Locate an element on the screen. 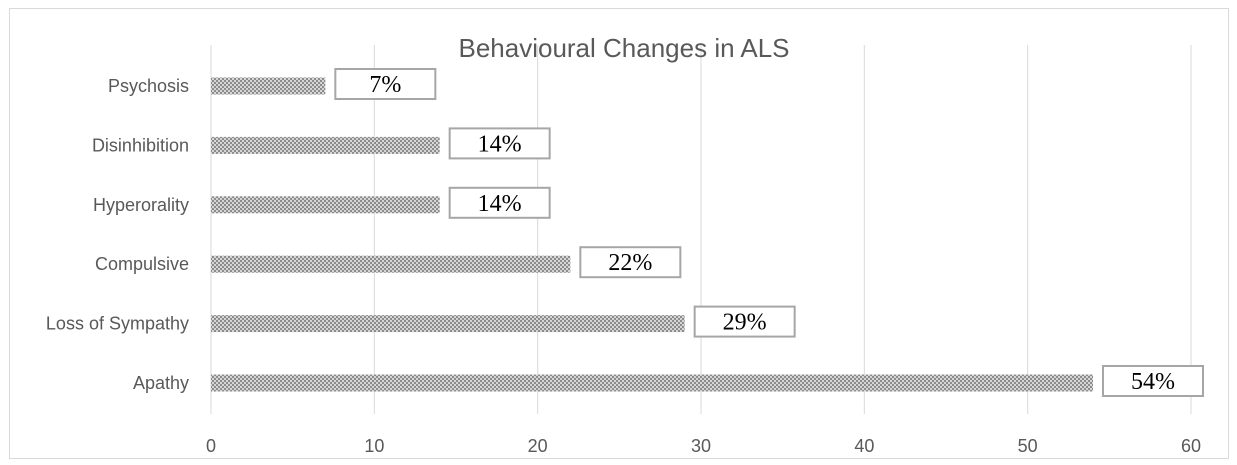 The height and width of the screenshot is (465, 1237). x-tick-label: 20 is located at coordinates (538, 446).